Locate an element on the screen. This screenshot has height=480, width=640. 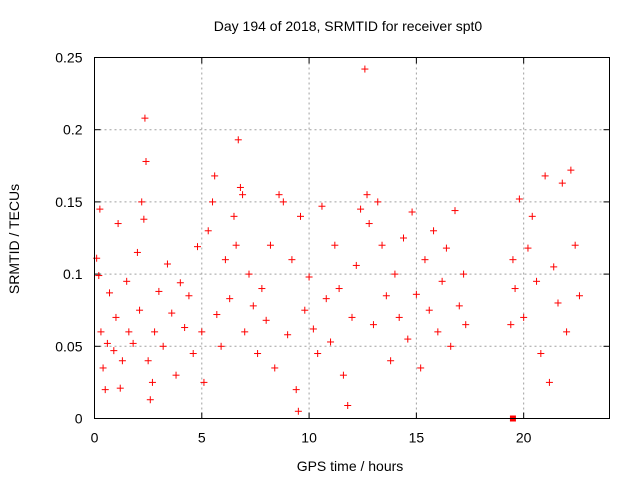
y-tick-label: 0 is located at coordinates (79, 419).